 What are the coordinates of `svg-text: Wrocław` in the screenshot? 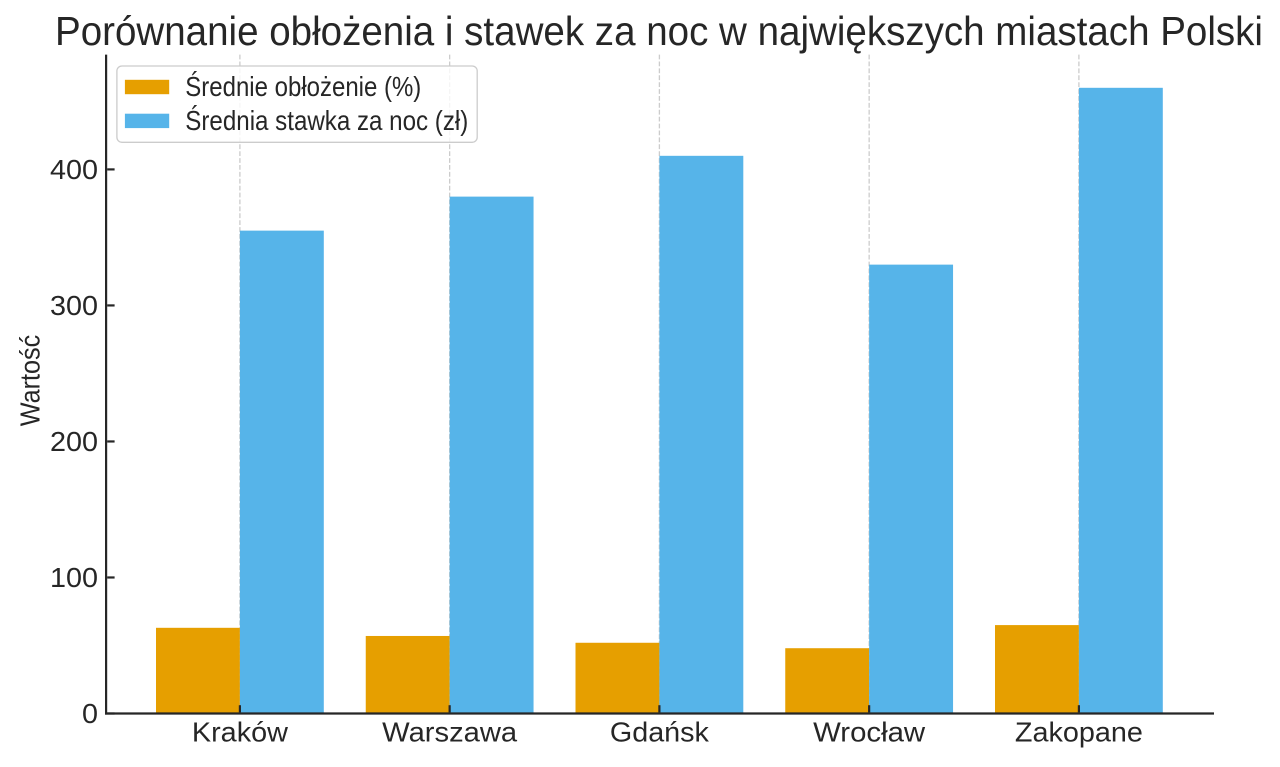 It's located at (869, 731).